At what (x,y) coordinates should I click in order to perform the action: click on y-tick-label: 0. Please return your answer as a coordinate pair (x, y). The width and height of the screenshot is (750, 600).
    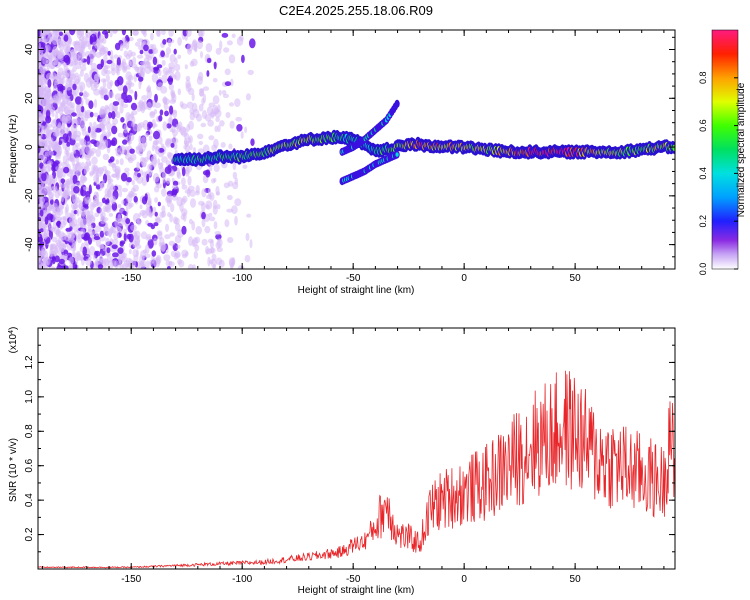
    Looking at the image, I should click on (29, 147).